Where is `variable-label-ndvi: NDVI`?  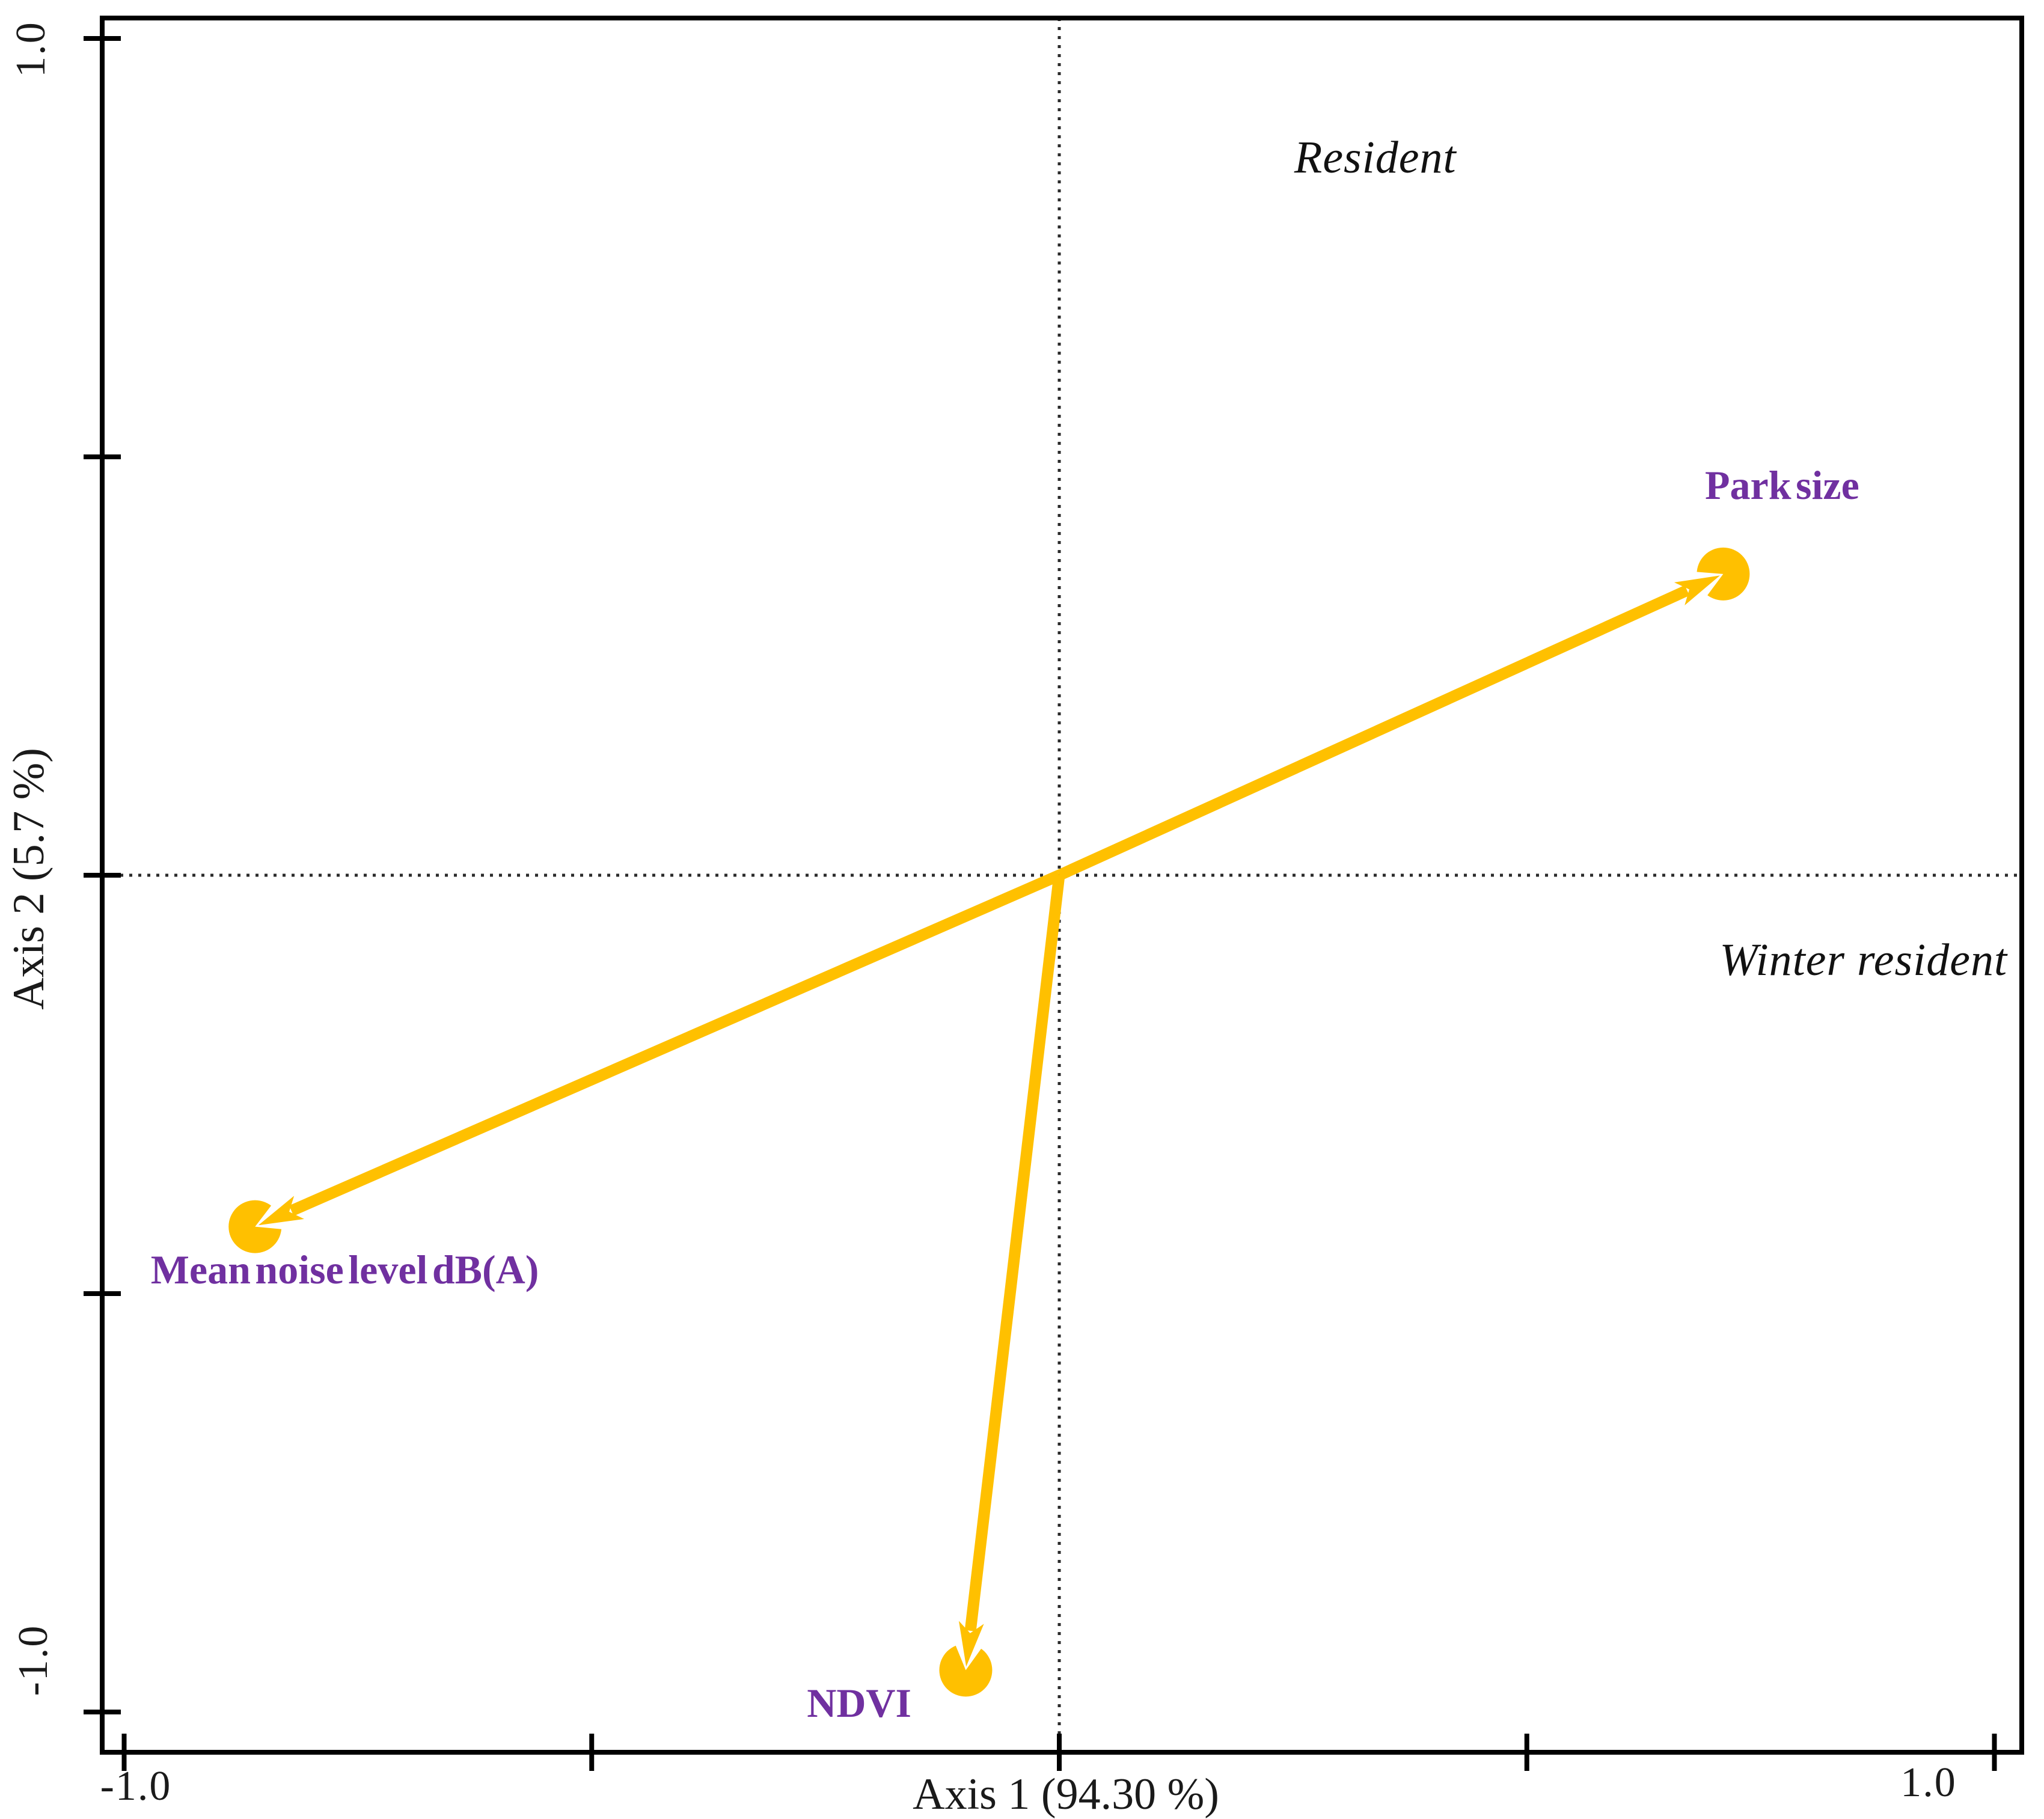
variable-label-ndvi: NDVI is located at coordinates (860, 1703).